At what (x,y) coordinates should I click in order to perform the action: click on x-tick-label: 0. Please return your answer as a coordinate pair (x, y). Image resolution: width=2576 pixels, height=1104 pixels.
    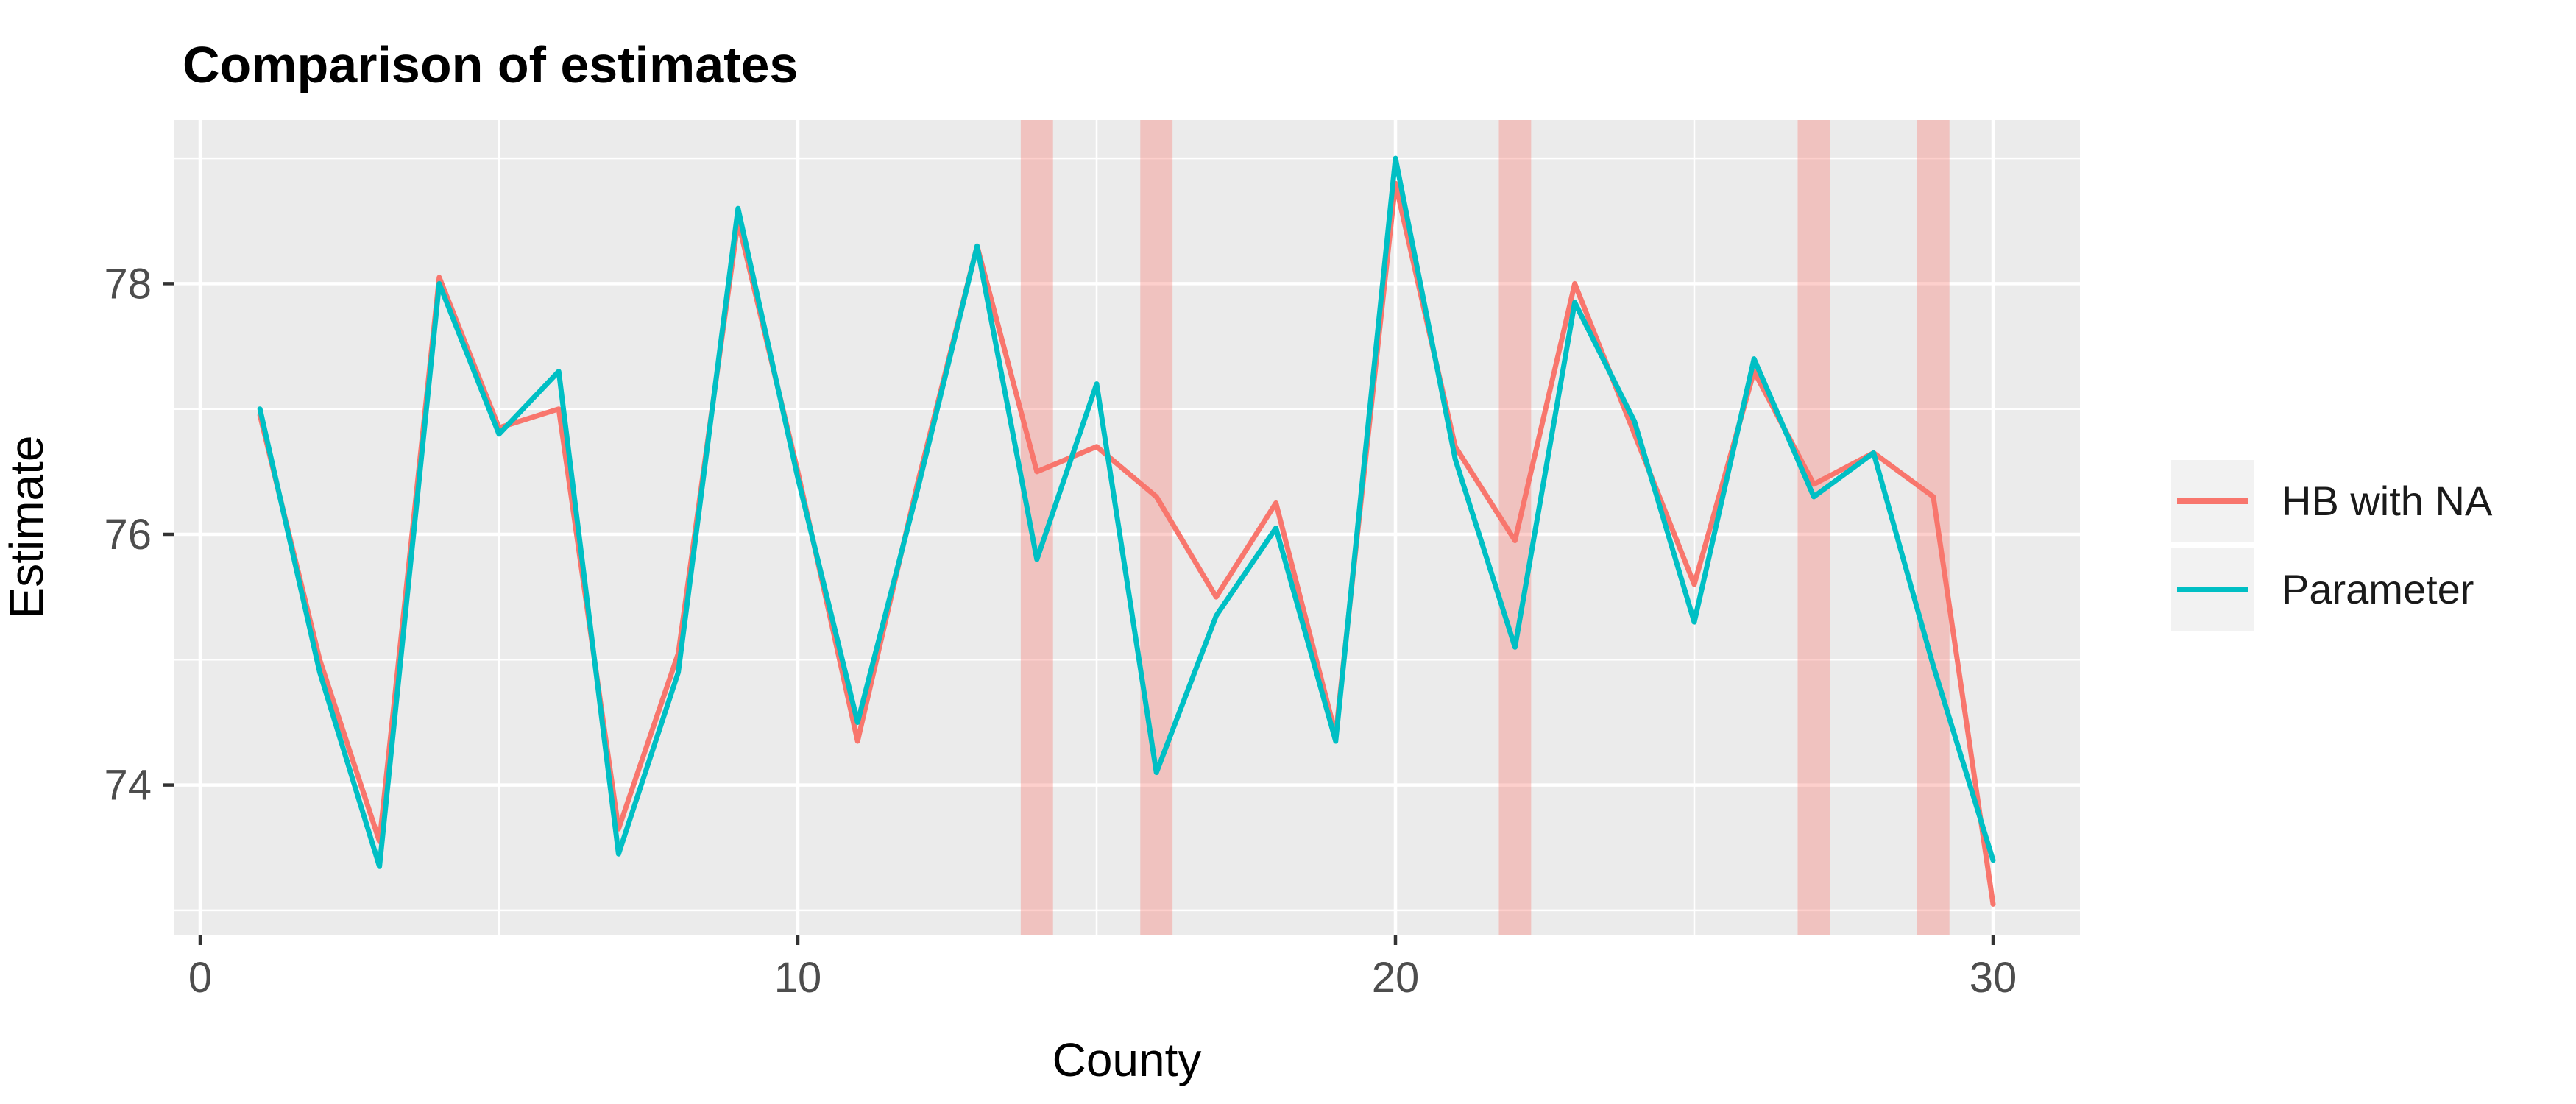
    Looking at the image, I should click on (200, 978).